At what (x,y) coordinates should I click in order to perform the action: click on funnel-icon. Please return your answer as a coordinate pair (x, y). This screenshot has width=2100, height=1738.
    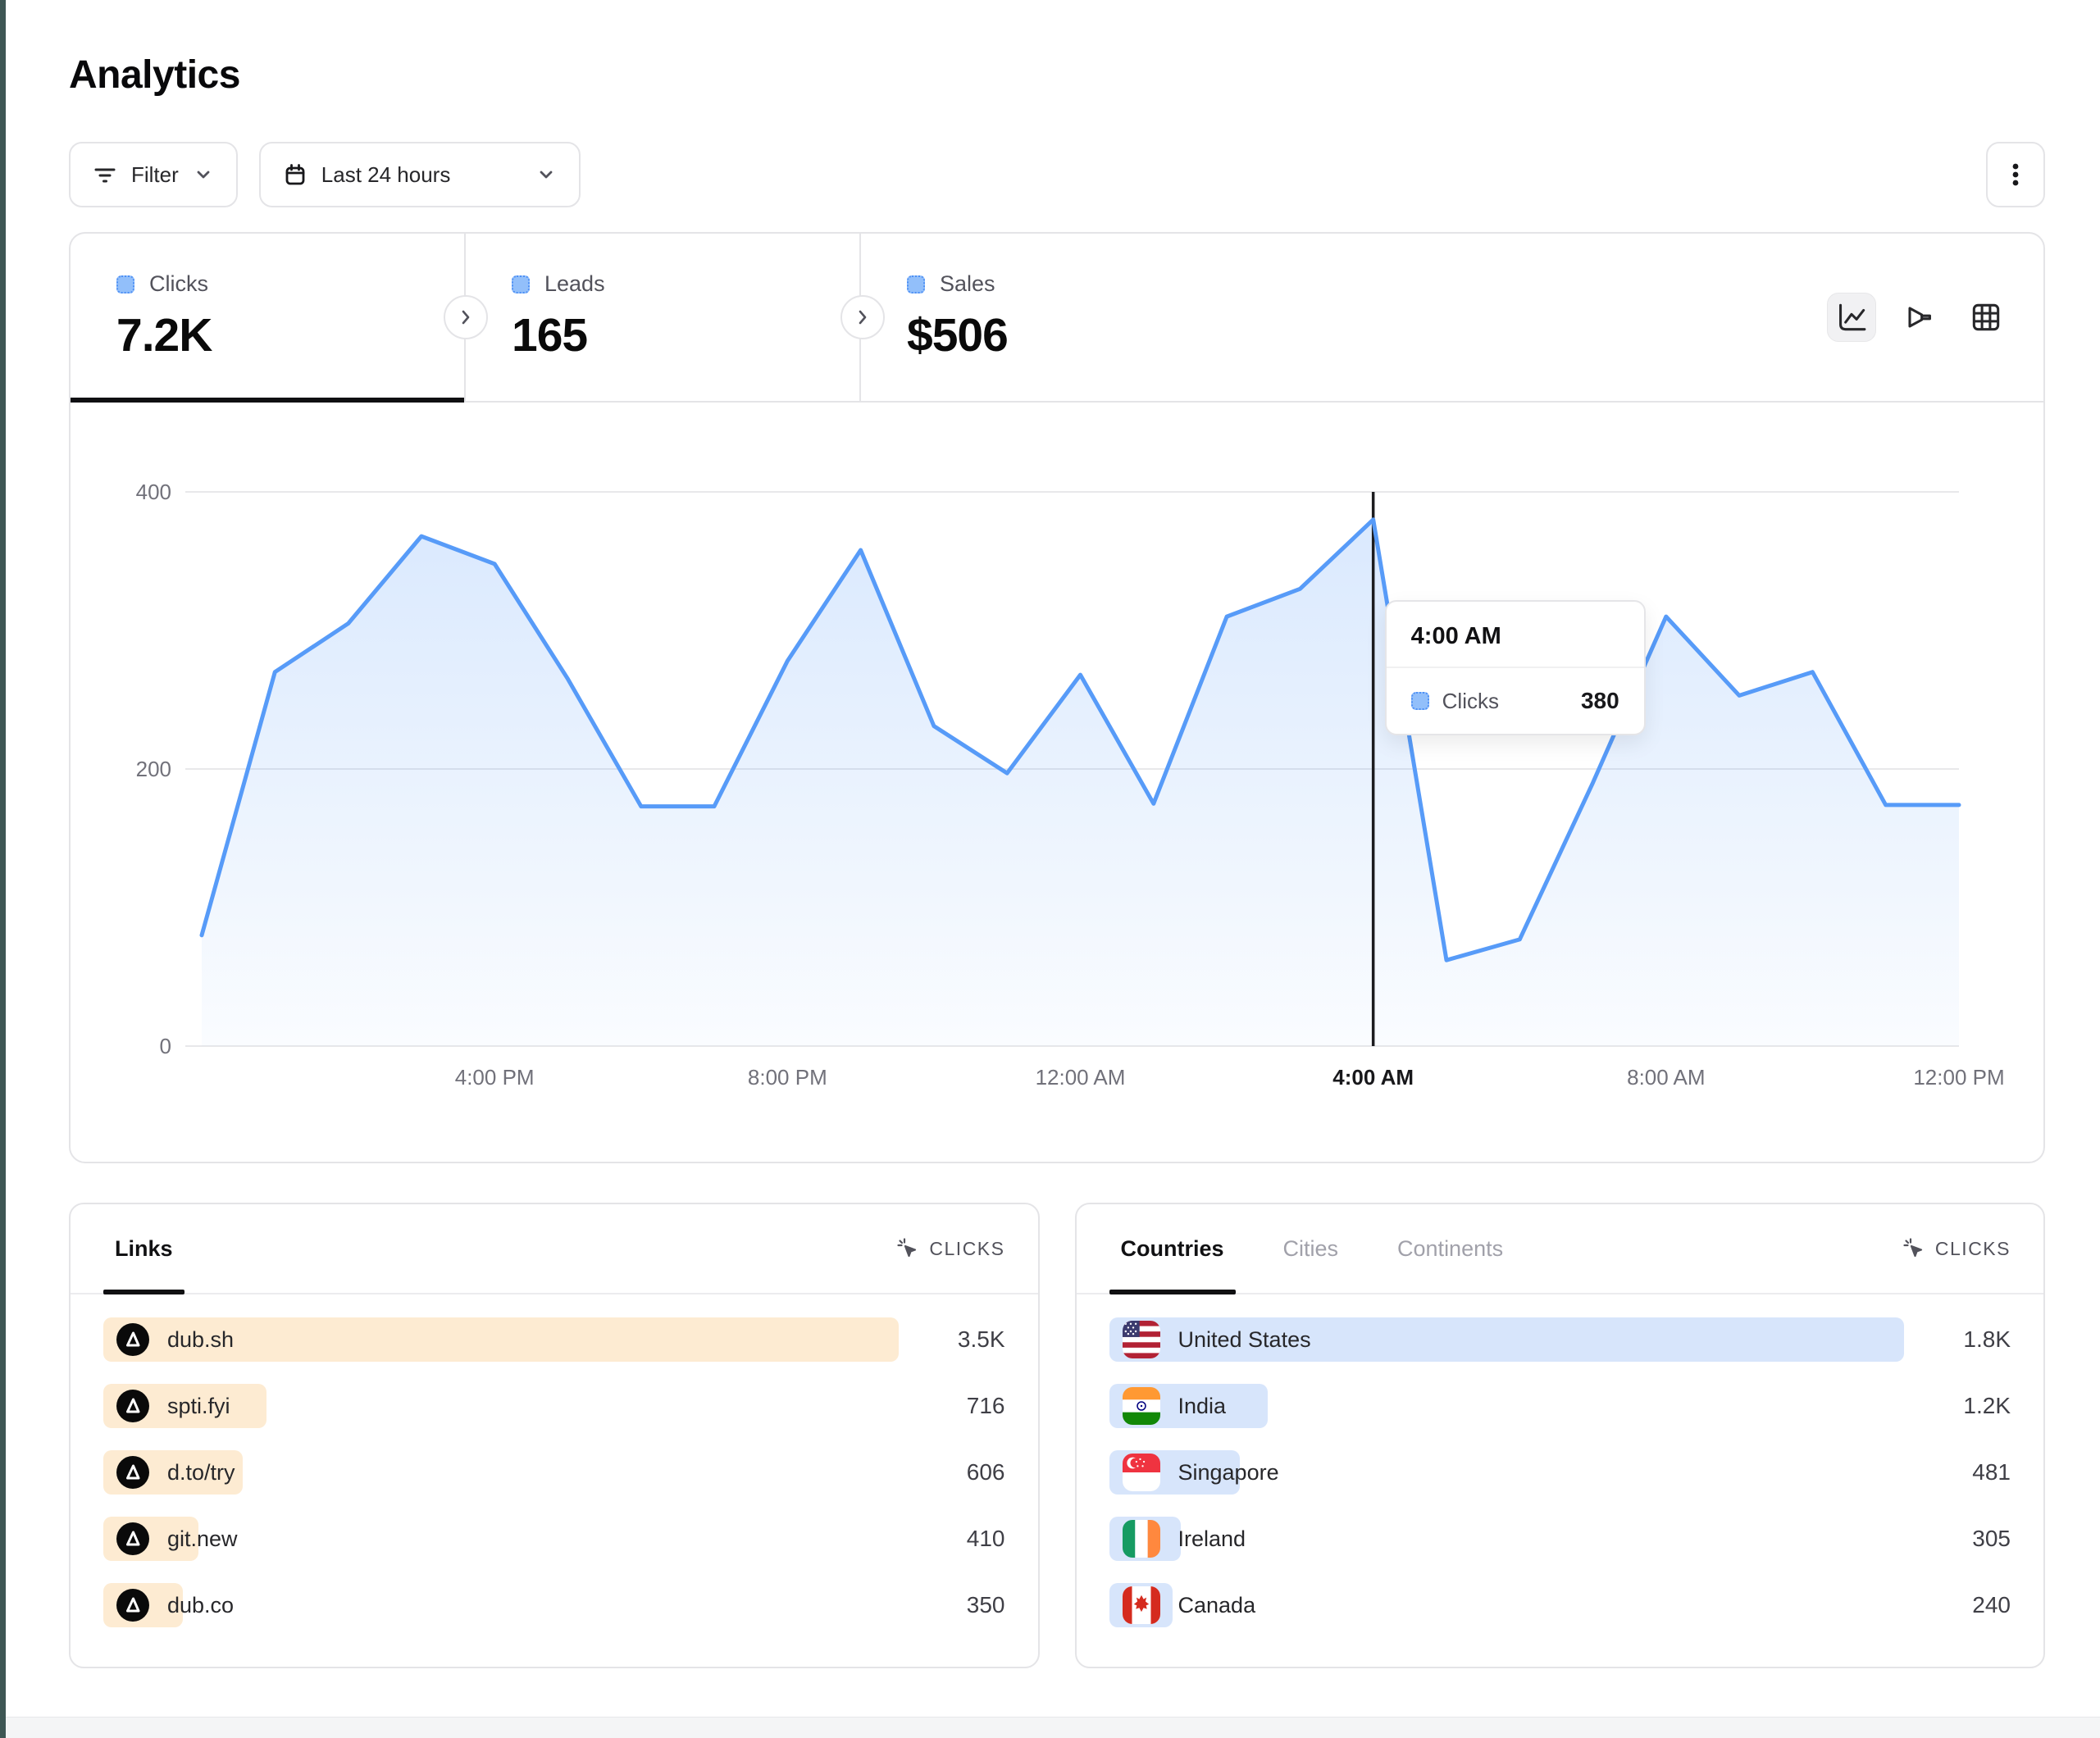
    Looking at the image, I should click on (1919, 317).